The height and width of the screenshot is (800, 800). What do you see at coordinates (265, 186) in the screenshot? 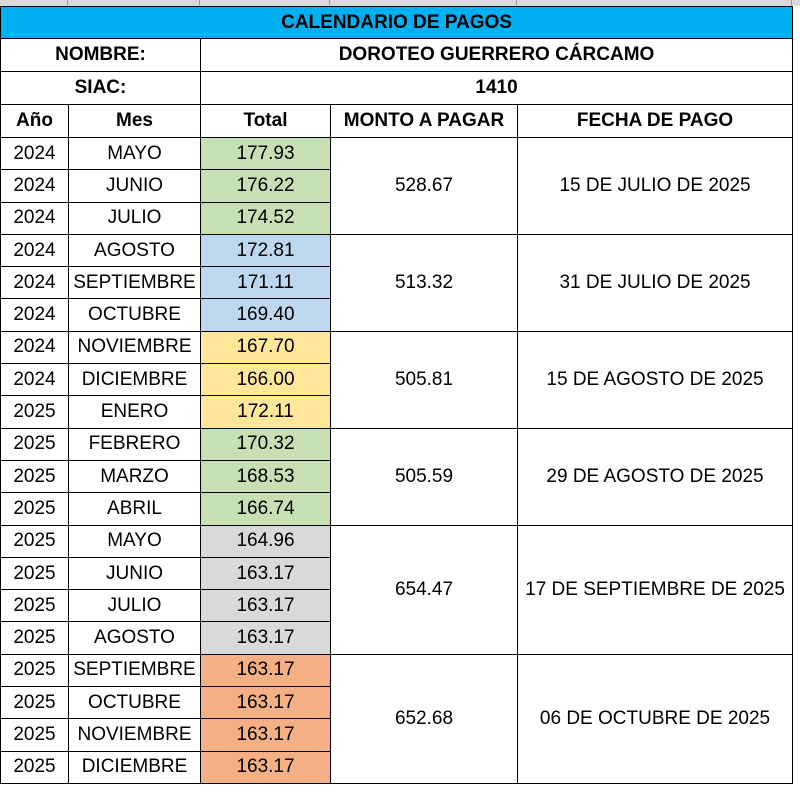
I see `cell-total: 176.22` at bounding box center [265, 186].